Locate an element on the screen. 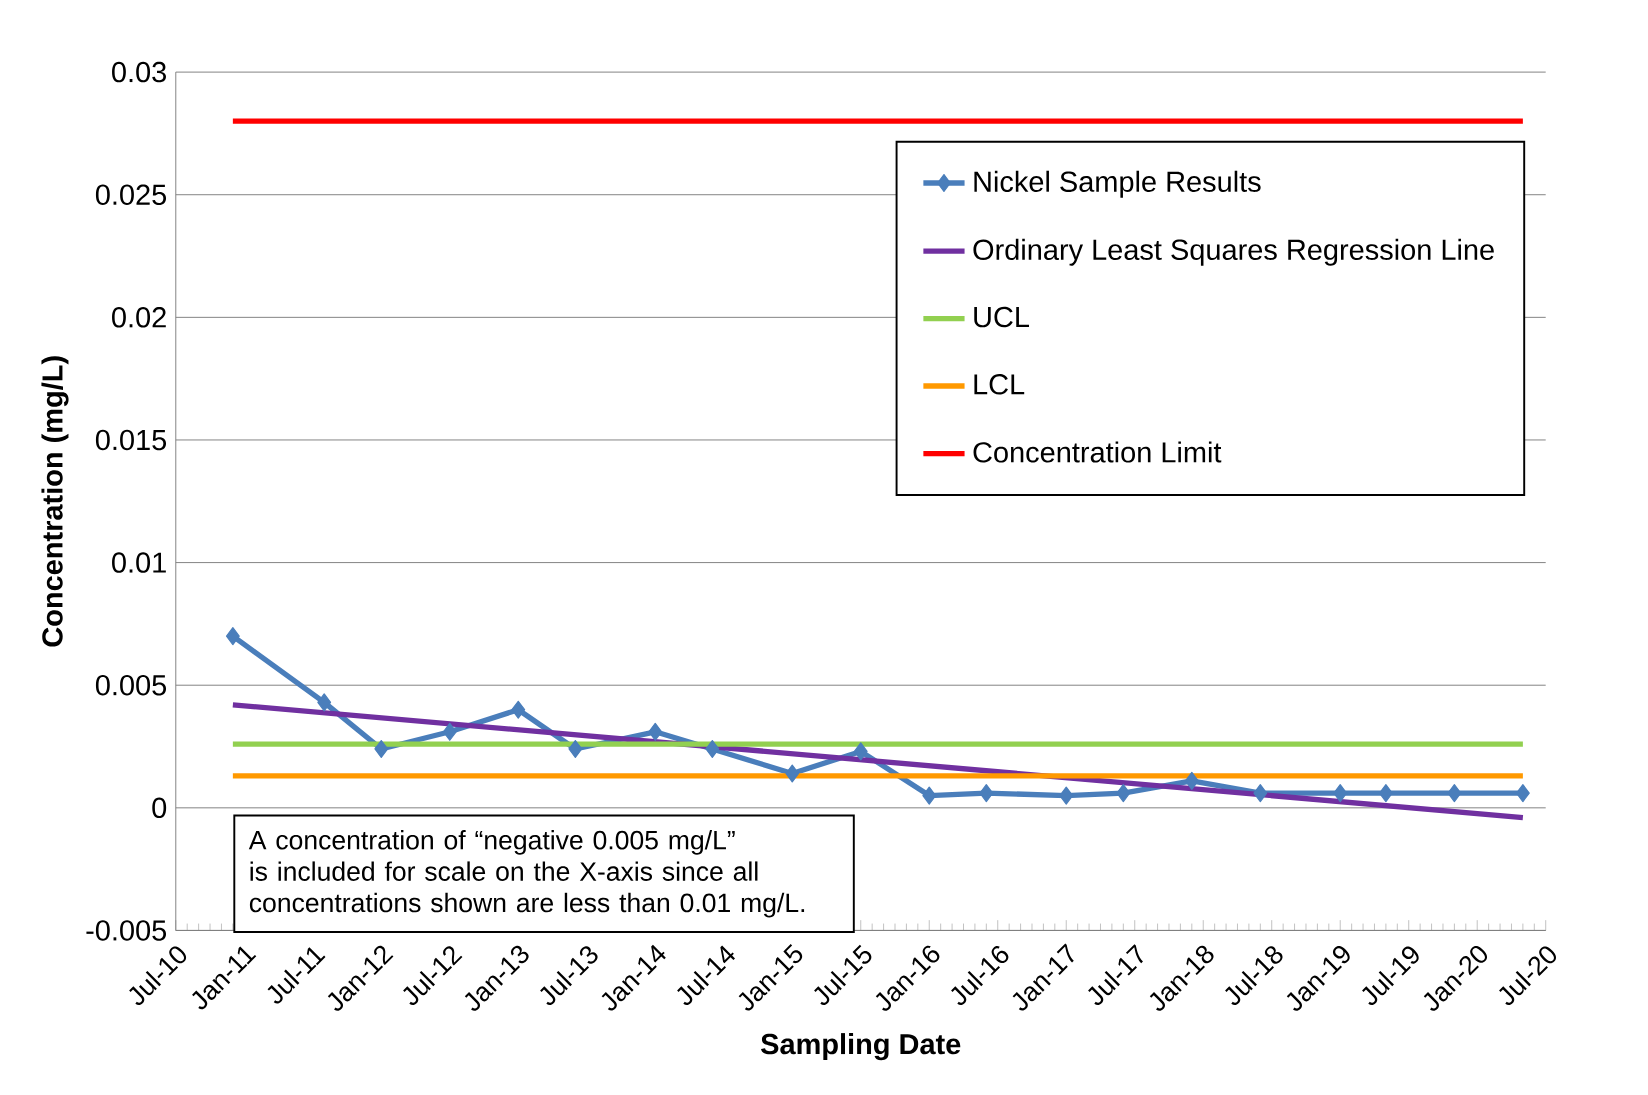 The image size is (1648, 1095). x-axis-title: Sampling Date is located at coordinates (861, 1046).